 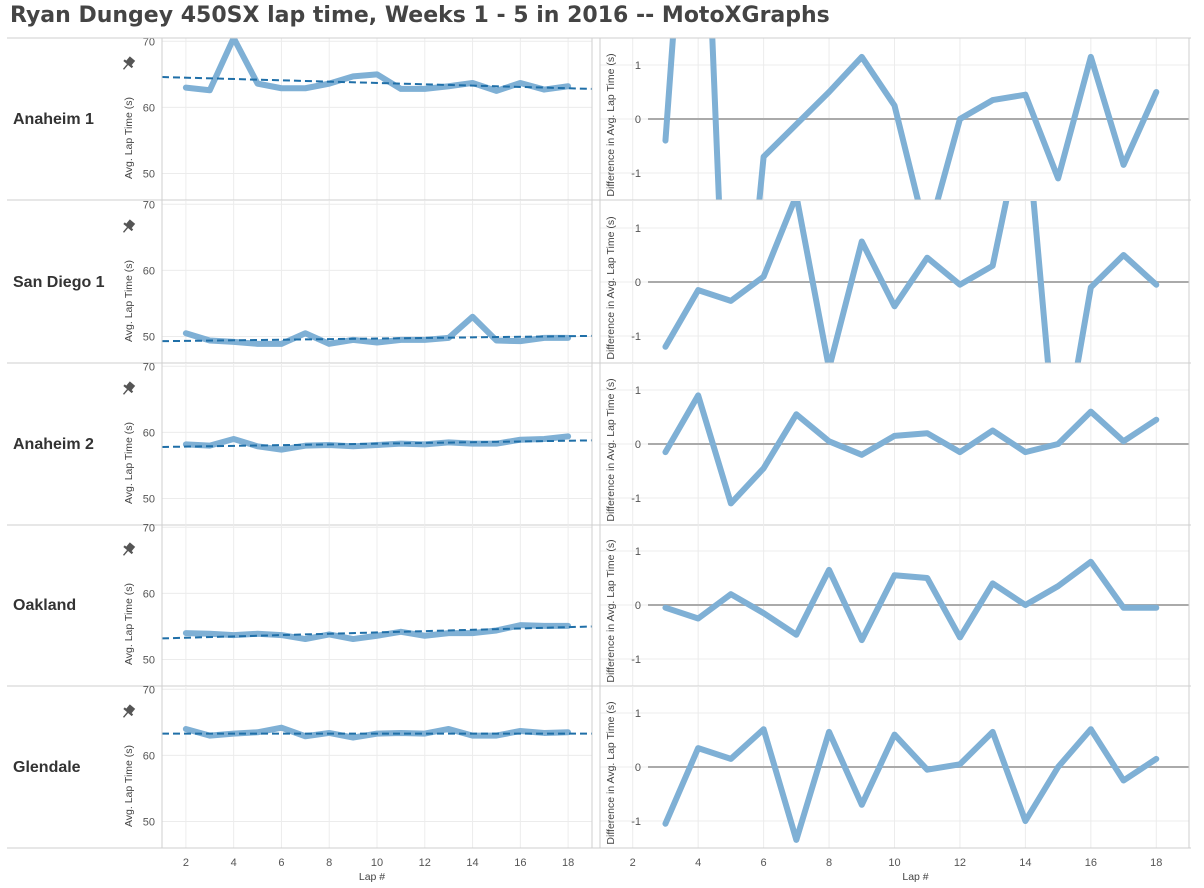 What do you see at coordinates (633, 863) in the screenshot?
I see `x-tick-label: 2` at bounding box center [633, 863].